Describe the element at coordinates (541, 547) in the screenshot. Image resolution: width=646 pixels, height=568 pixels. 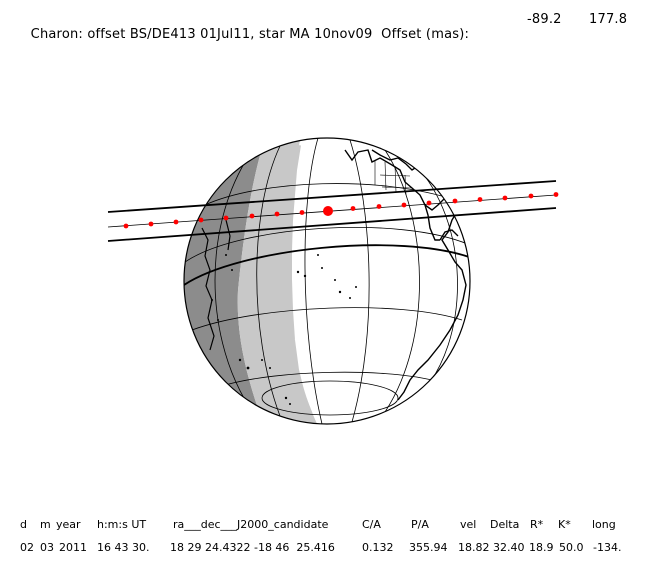
I see `value-rstar: 18.9` at that location.